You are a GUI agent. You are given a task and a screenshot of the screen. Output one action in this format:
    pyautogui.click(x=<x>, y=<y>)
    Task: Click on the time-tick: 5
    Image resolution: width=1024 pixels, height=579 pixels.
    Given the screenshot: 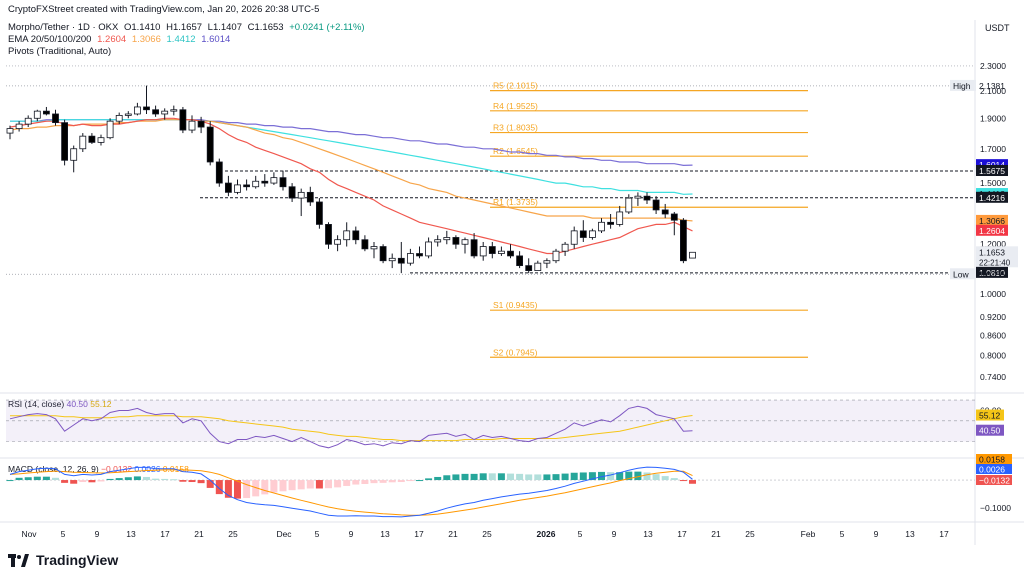 What is the action you would take?
    pyautogui.click(x=580, y=534)
    